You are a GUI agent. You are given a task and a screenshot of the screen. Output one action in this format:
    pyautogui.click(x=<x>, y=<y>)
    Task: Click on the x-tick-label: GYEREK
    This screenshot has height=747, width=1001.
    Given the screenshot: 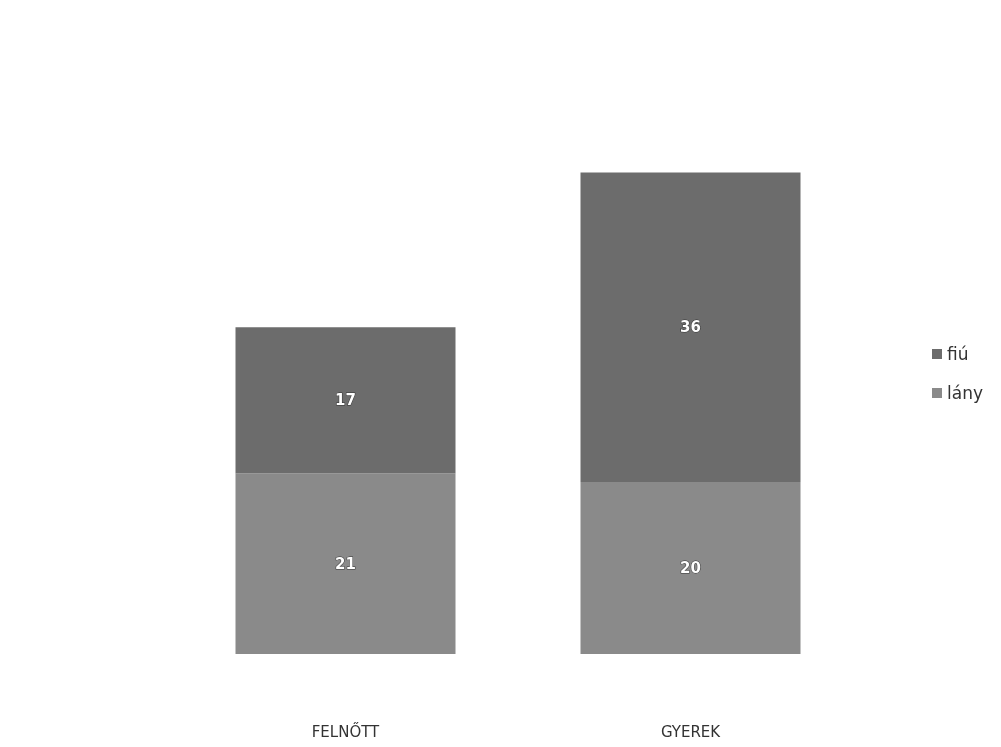 What is the action you would take?
    pyautogui.click(x=691, y=731)
    